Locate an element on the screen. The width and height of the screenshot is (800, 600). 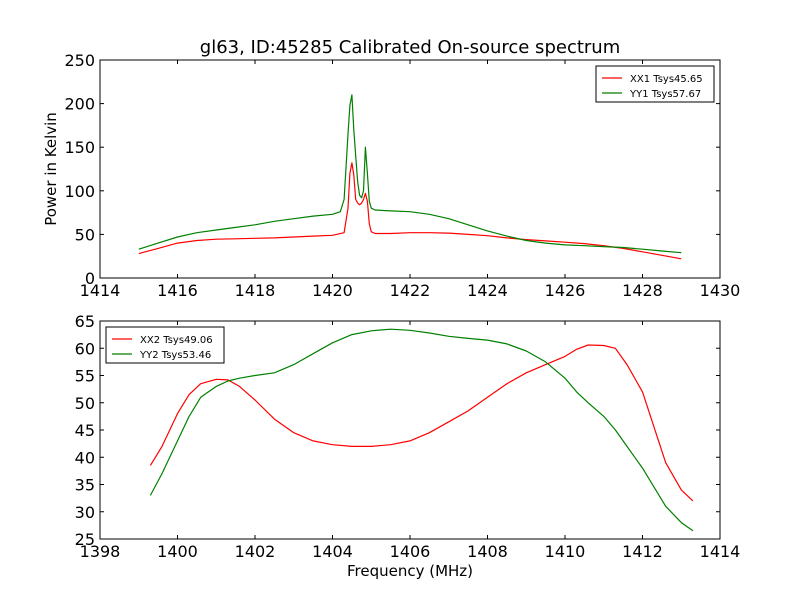
chart-0-xtick-label-1: 1416 is located at coordinates (177, 290).